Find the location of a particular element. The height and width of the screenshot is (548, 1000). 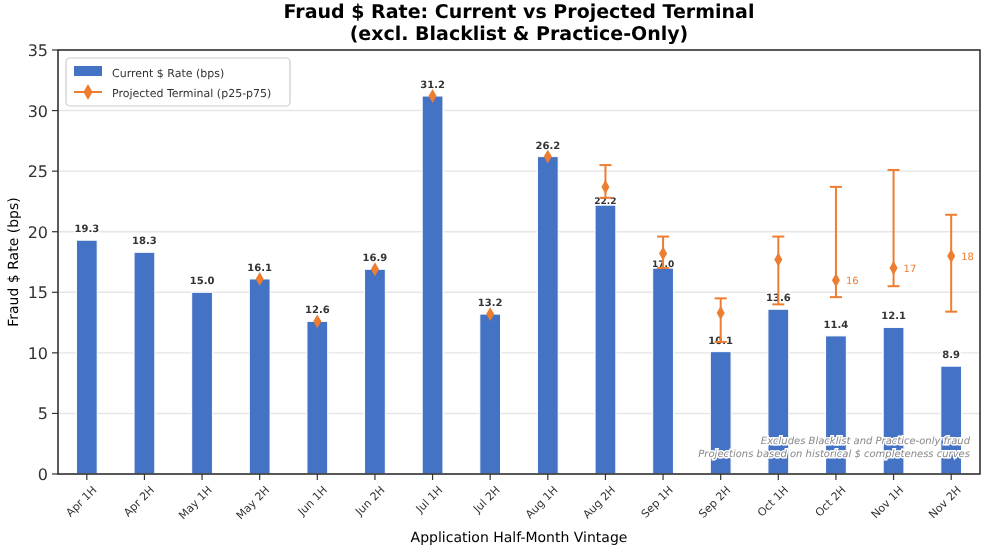

y-tick-label: 25 is located at coordinates (37, 172).